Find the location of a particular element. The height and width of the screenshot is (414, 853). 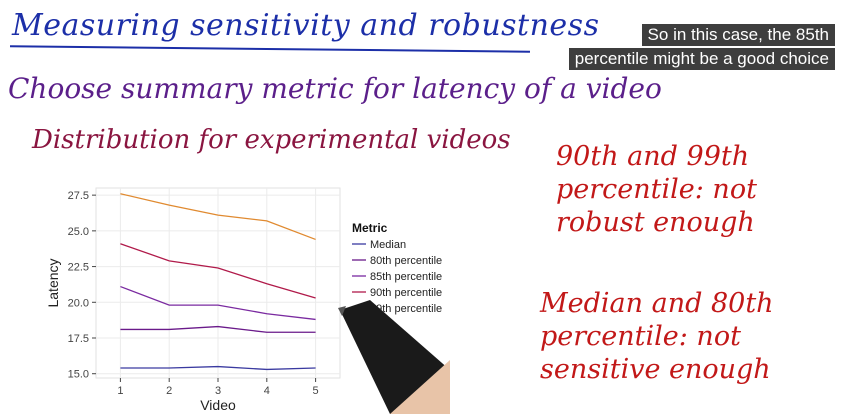

note-sensitivity-line: sensitive enough is located at coordinates (655, 369).